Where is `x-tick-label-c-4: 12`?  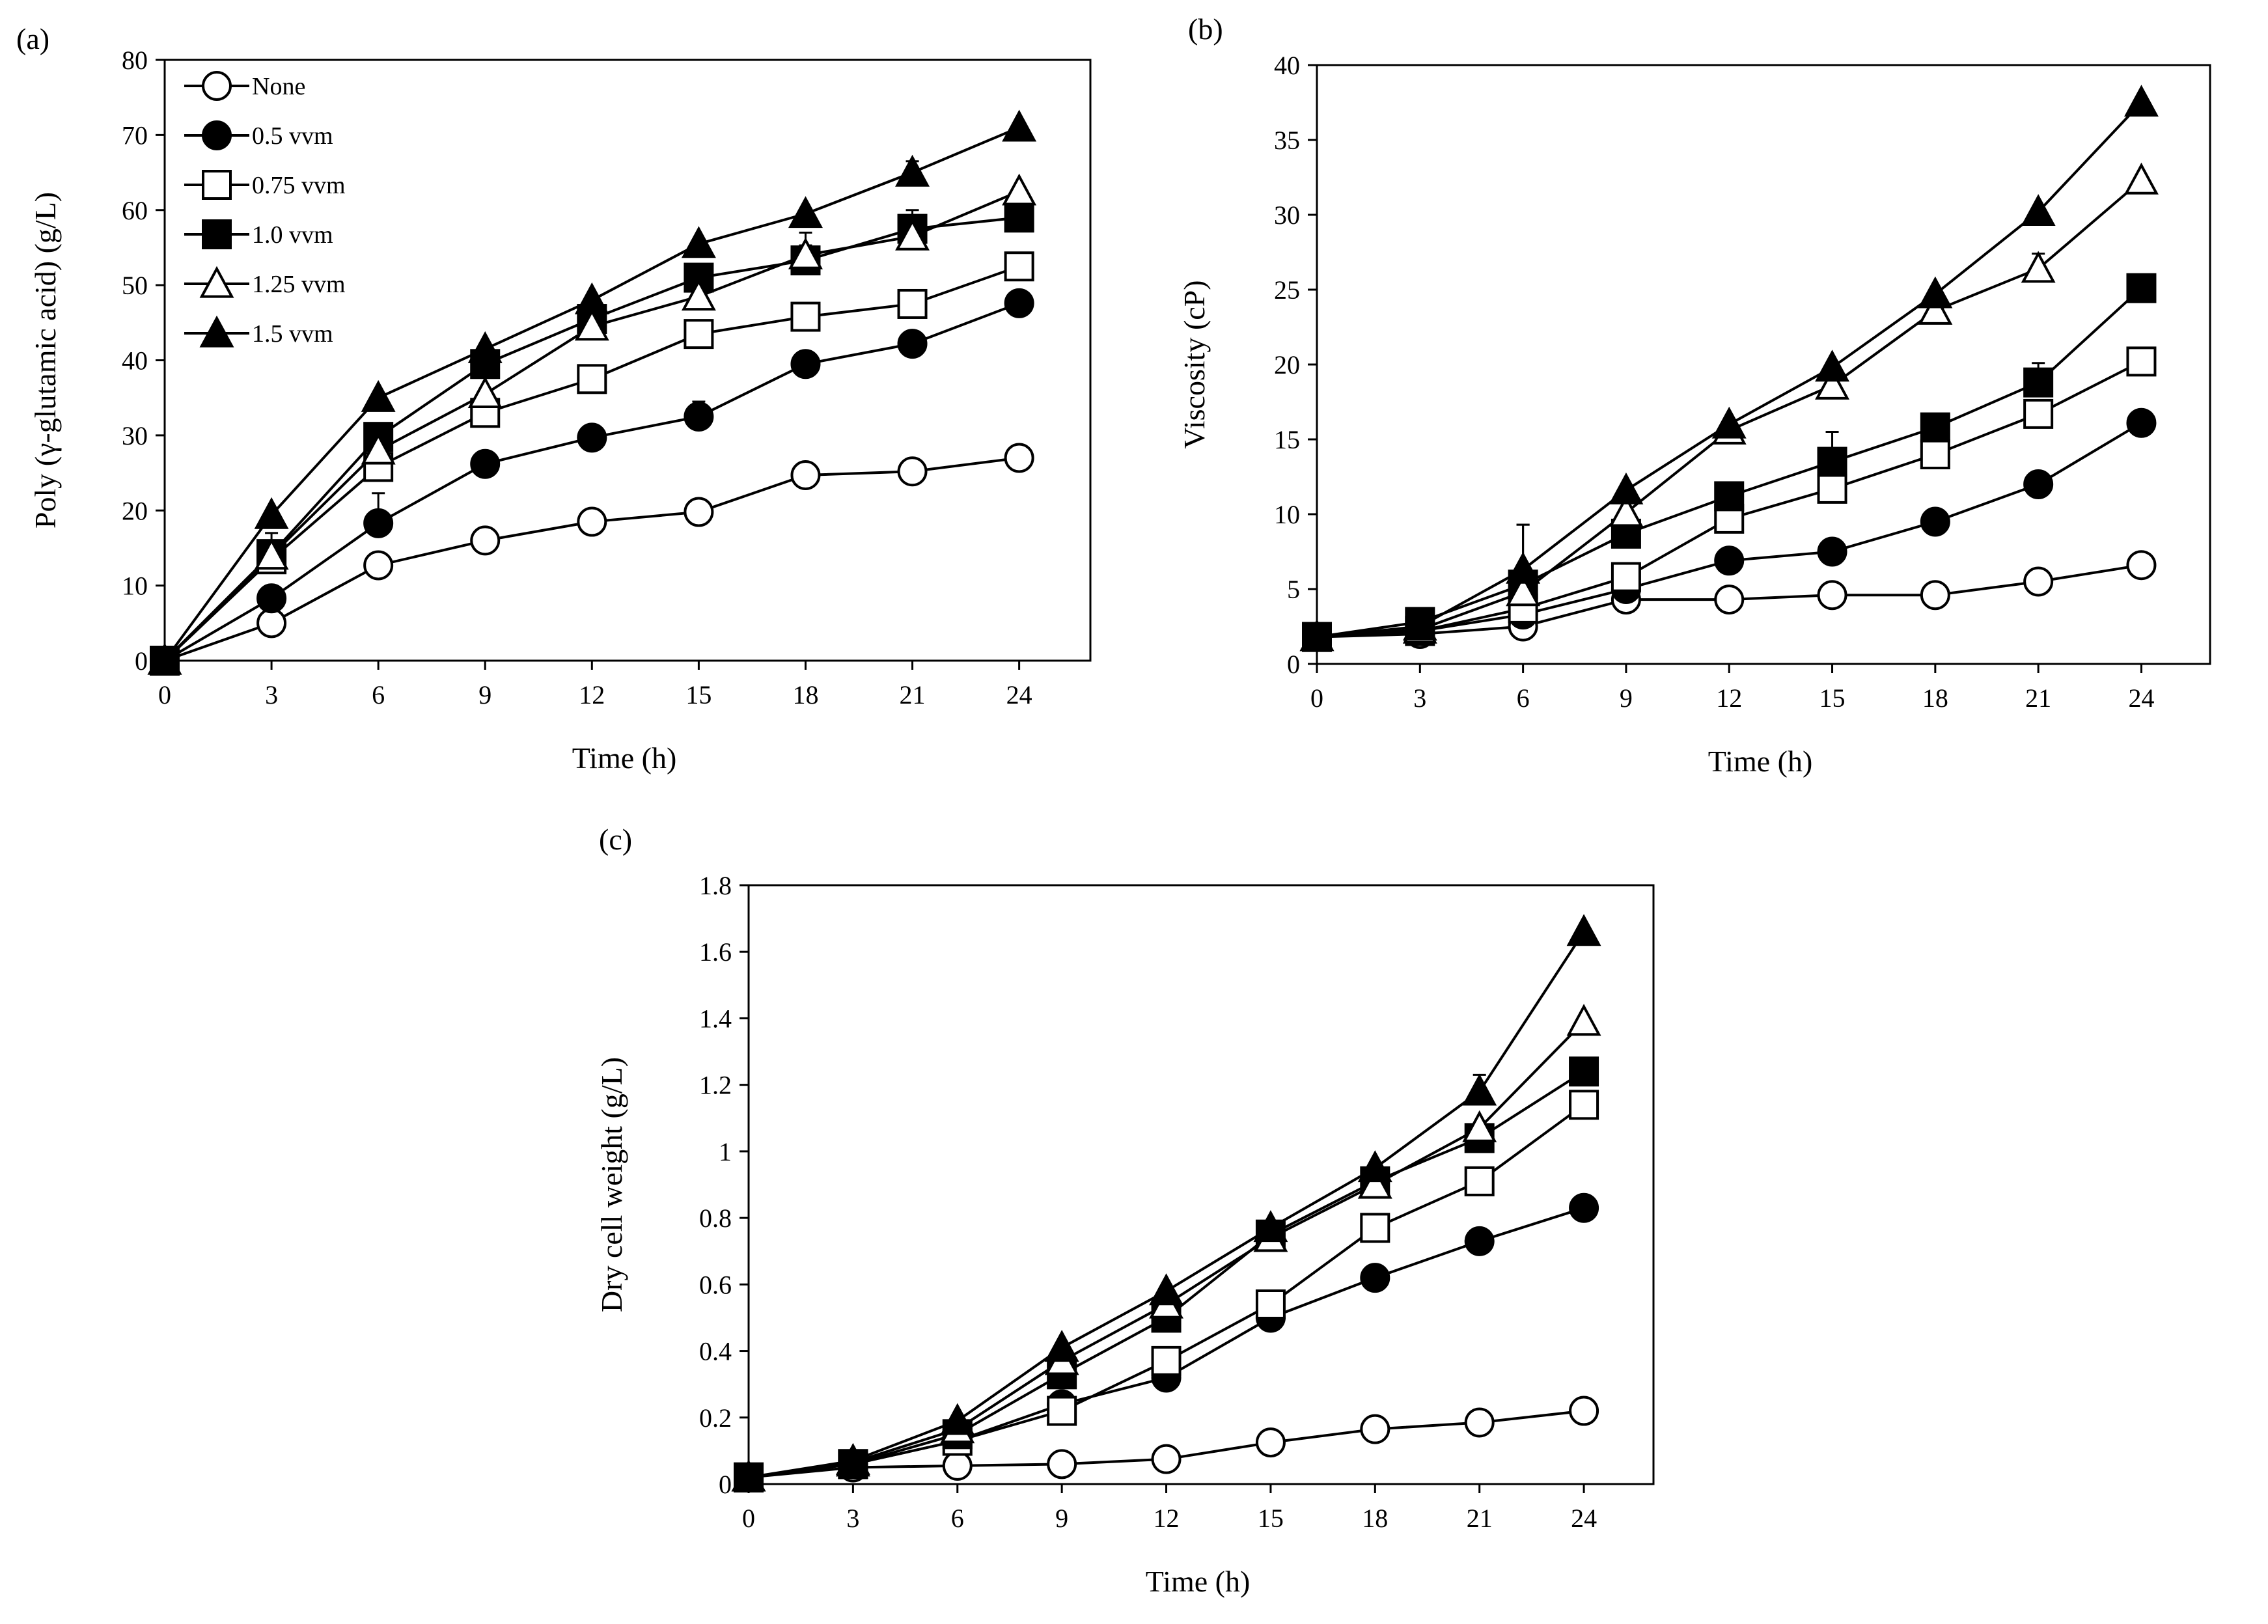
x-tick-label-c-4: 12 is located at coordinates (1167, 1518).